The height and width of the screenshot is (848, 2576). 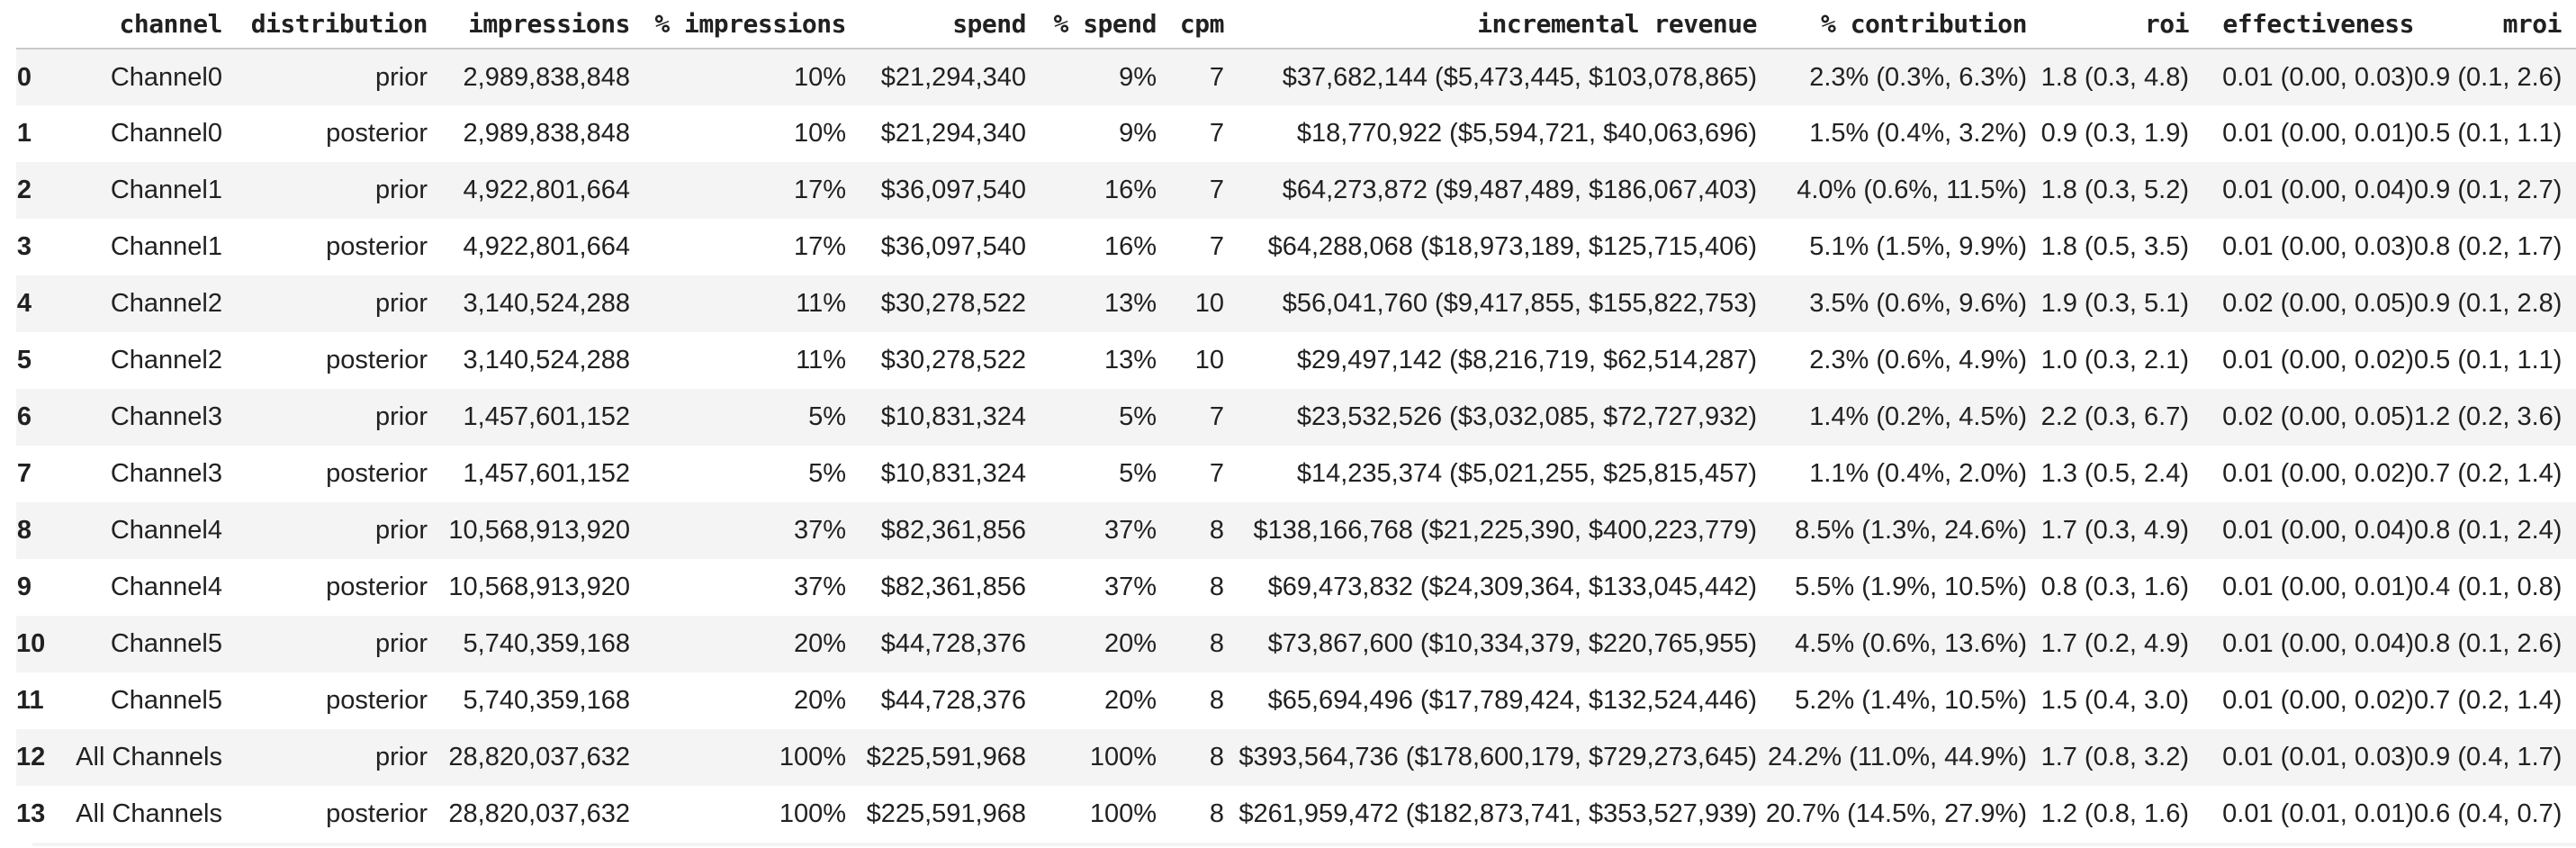 I want to click on cell-channel: Channel3, so click(x=166, y=417).